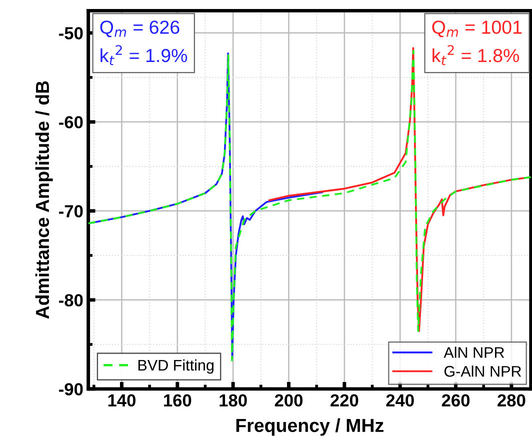  What do you see at coordinates (512, 400) in the screenshot?
I see `x-tick-label: 280` at bounding box center [512, 400].